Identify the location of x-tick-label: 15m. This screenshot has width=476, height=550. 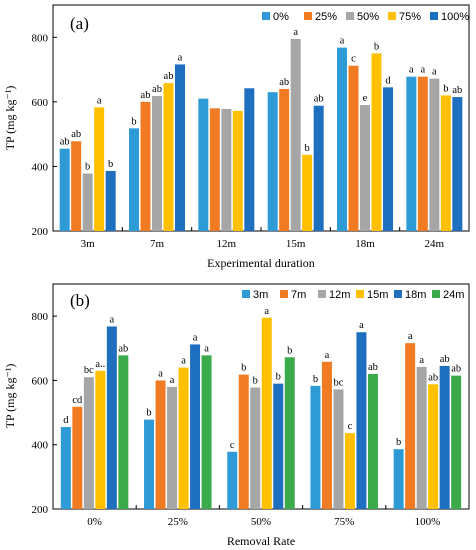
(296, 244).